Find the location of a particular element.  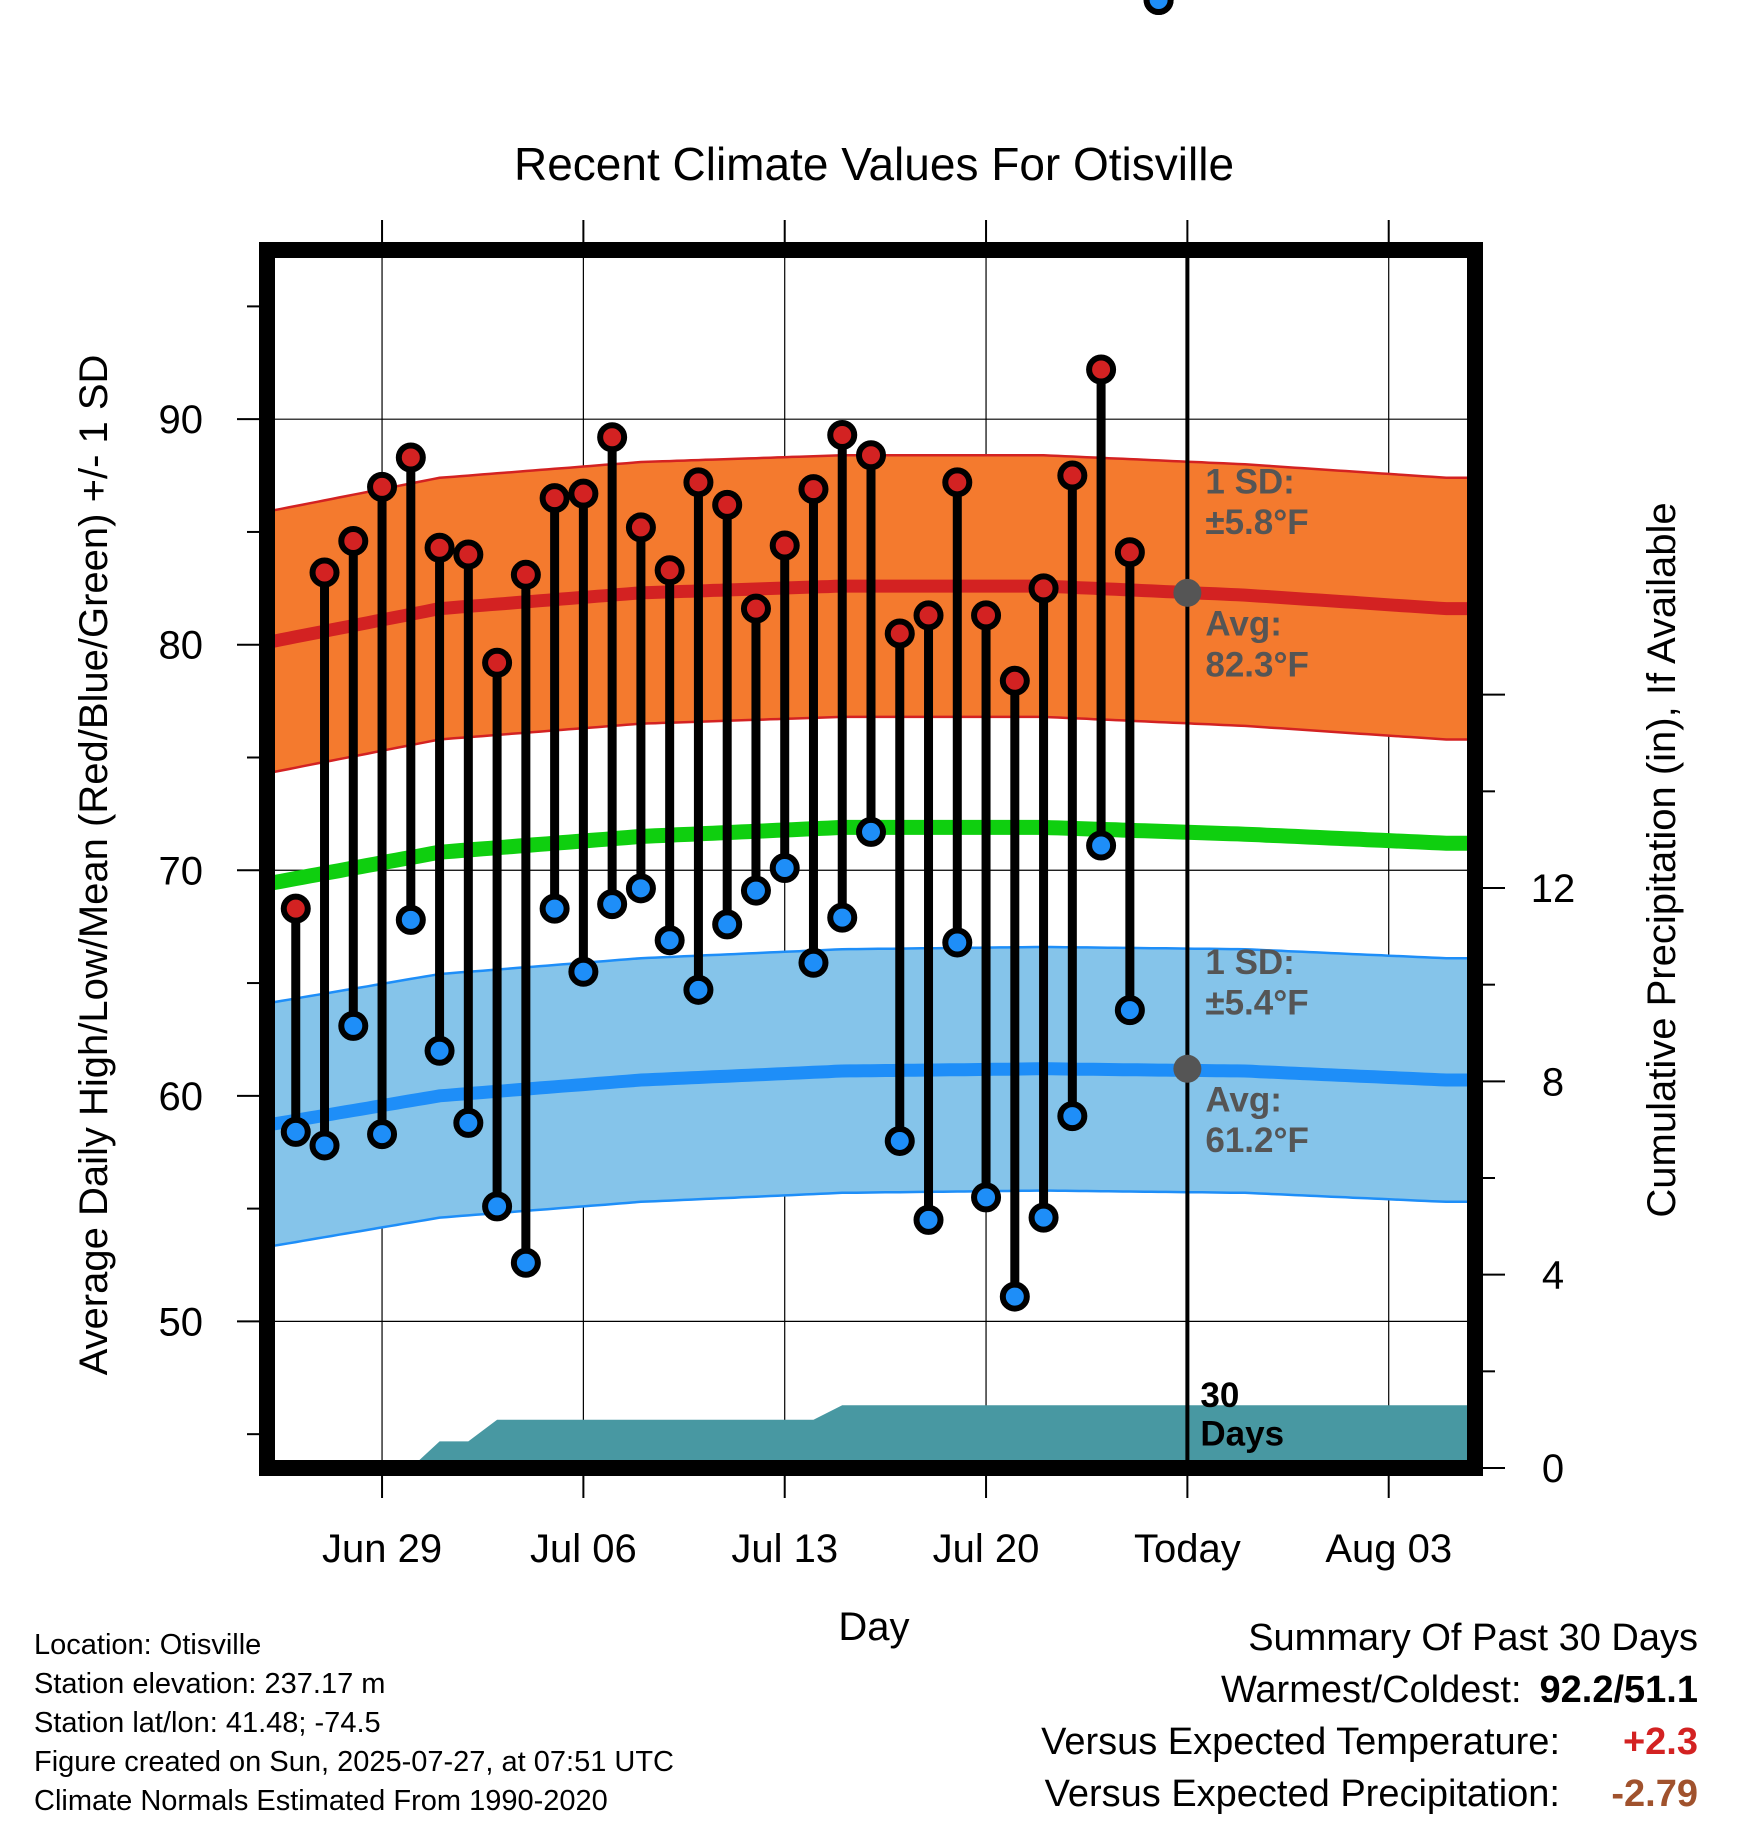

high-sd-value: ±5.8°F is located at coordinates (1256, 522).